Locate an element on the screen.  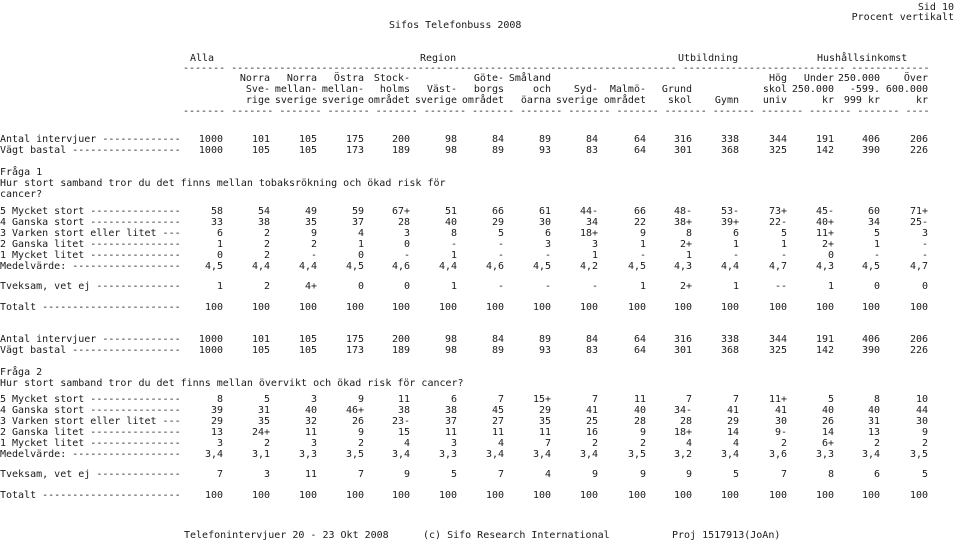
table-cell: 25- is located at coordinates (918, 222).